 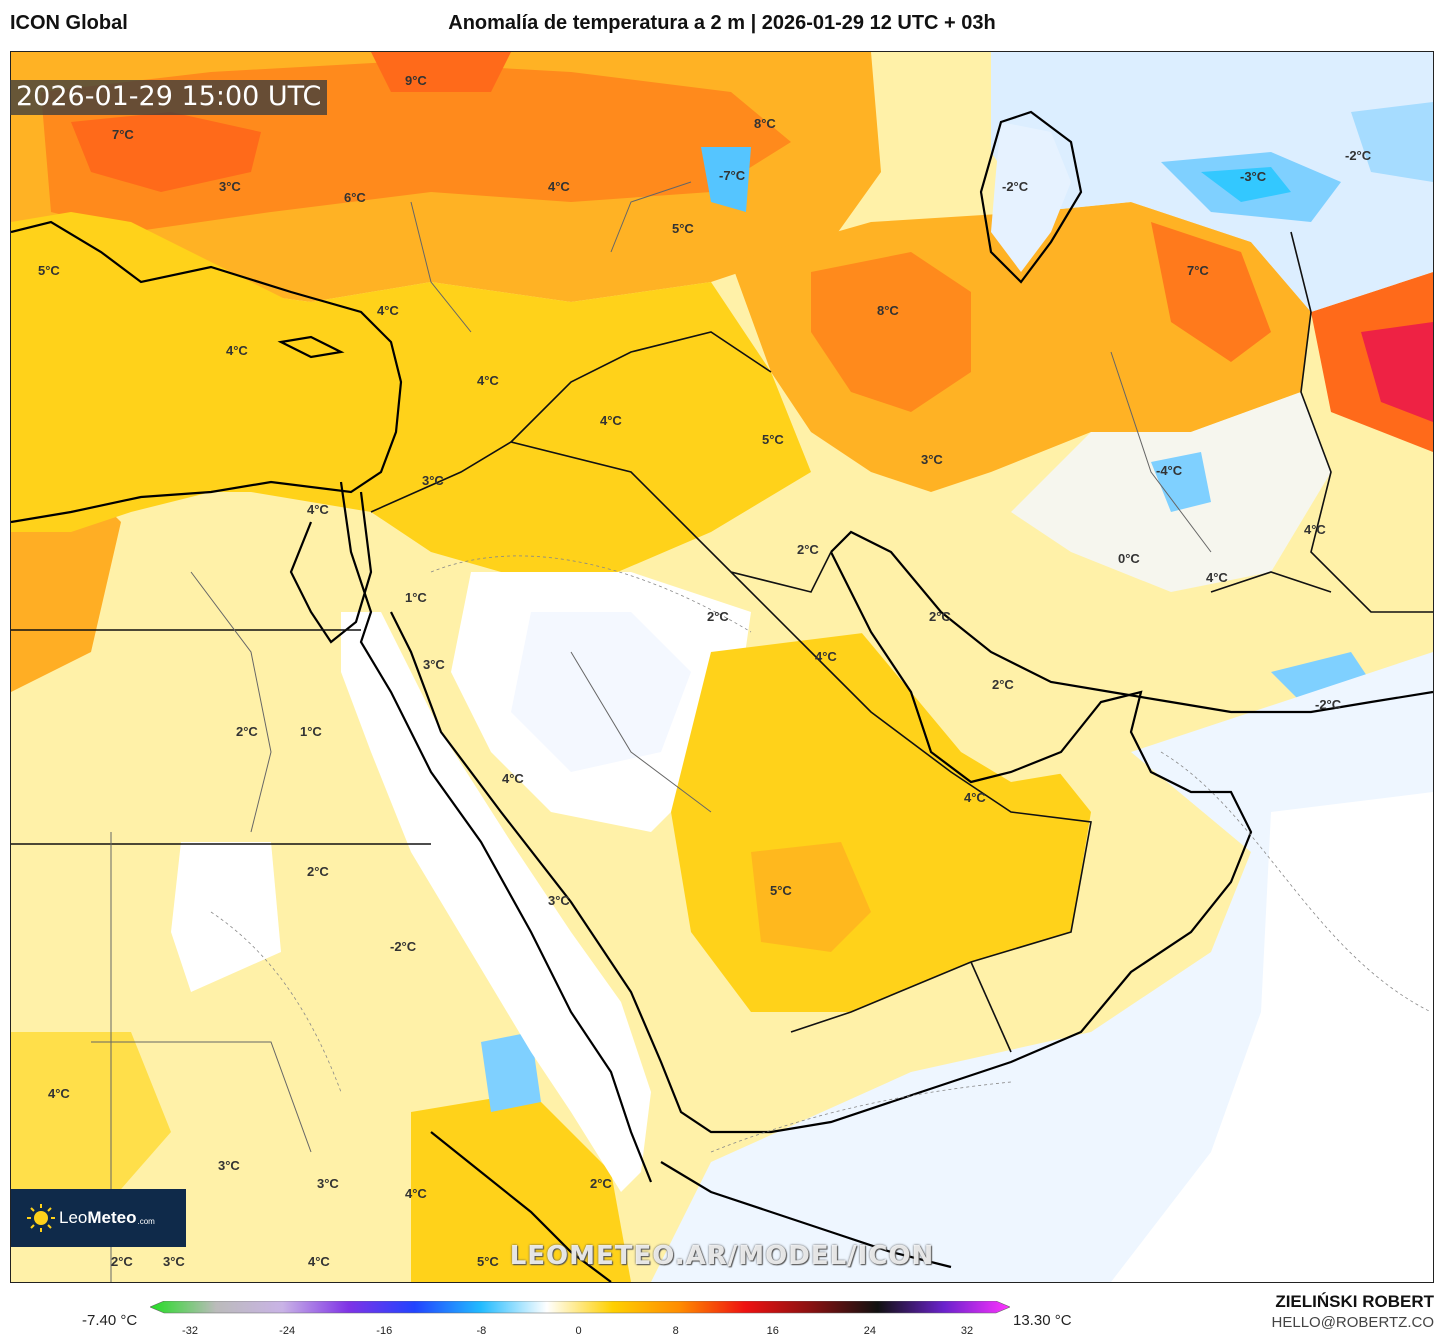 What do you see at coordinates (1253, 176) in the screenshot?
I see `temp-label: -3°C` at bounding box center [1253, 176].